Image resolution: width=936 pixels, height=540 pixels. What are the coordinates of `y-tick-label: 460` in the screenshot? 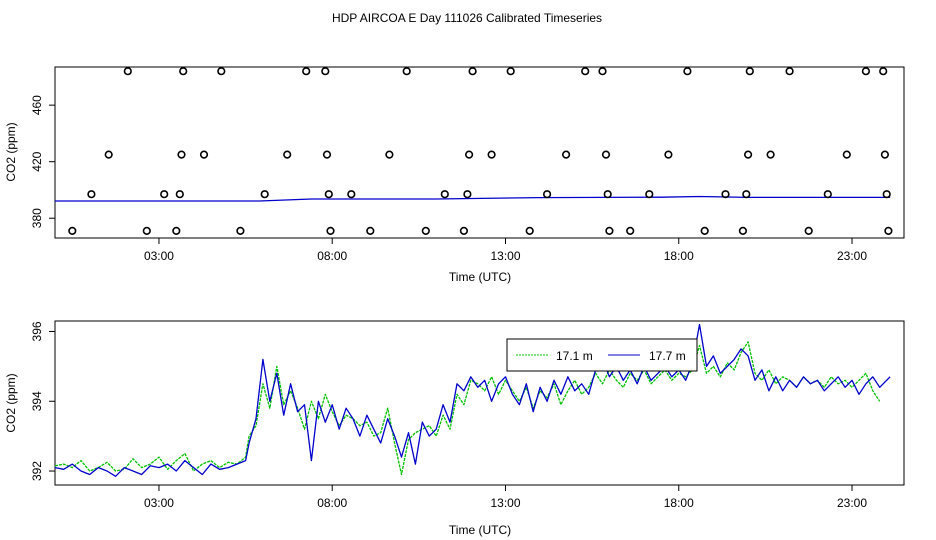 It's located at (37, 105).